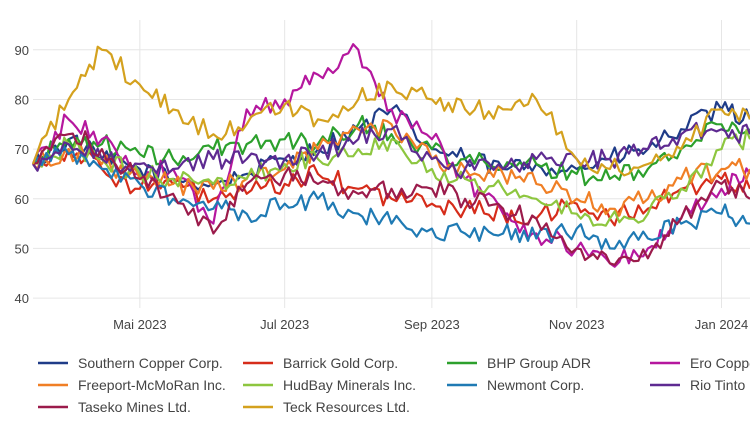 The height and width of the screenshot is (421, 750). What do you see at coordinates (539, 363) in the screenshot?
I see `legend-label: BHP Group ADR` at bounding box center [539, 363].